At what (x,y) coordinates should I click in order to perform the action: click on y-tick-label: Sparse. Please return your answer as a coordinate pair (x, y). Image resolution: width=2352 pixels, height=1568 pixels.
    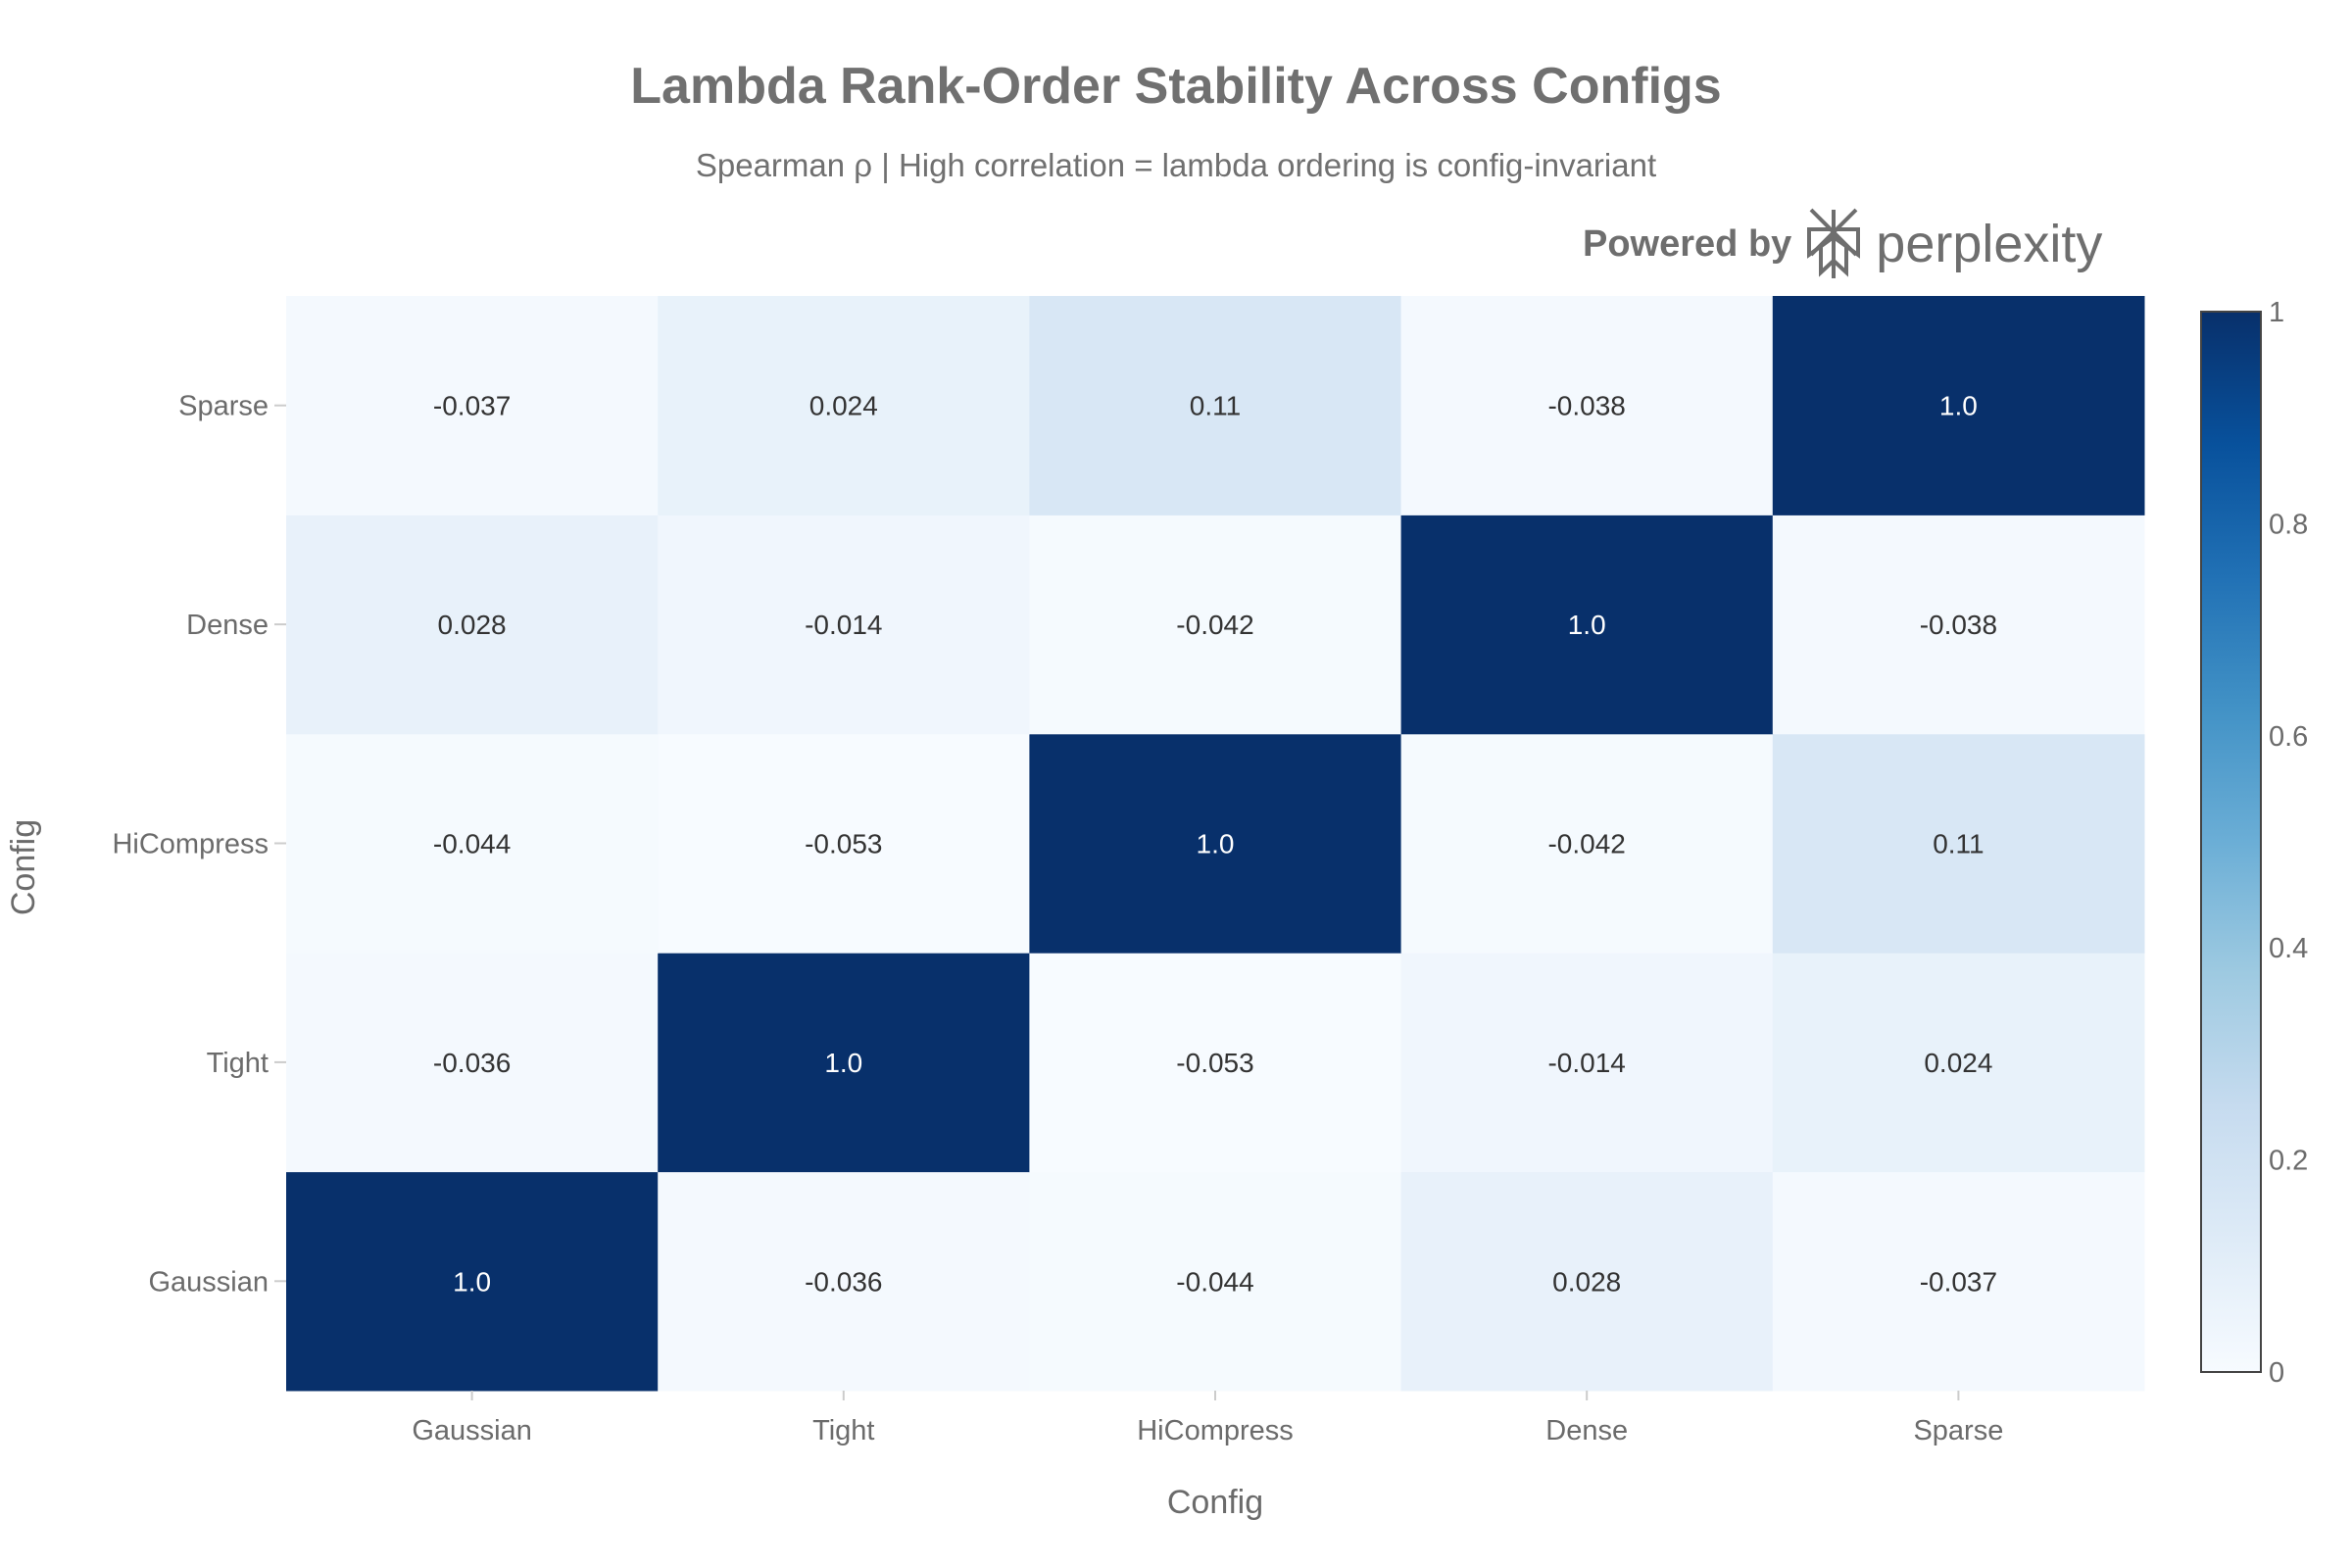
    Looking at the image, I should click on (223, 406).